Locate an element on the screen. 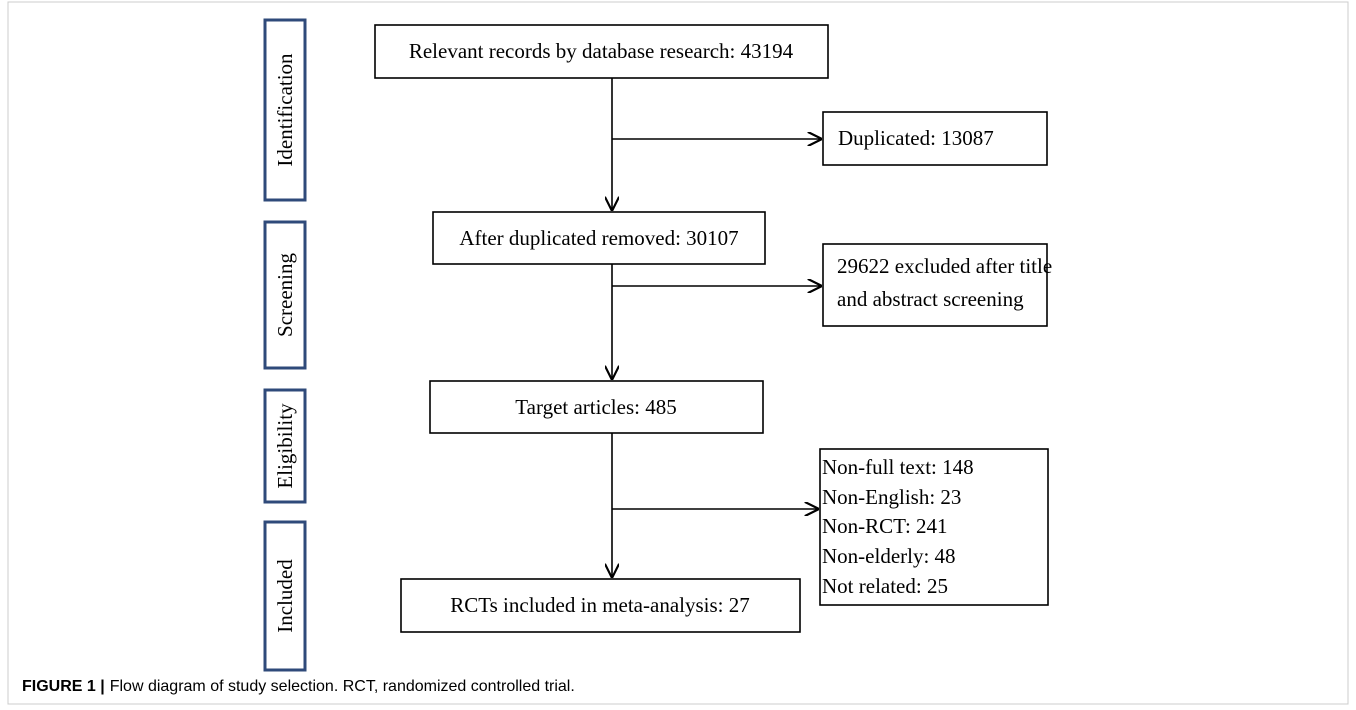  main-label: After duplicated removed: 30107 is located at coordinates (598, 238).